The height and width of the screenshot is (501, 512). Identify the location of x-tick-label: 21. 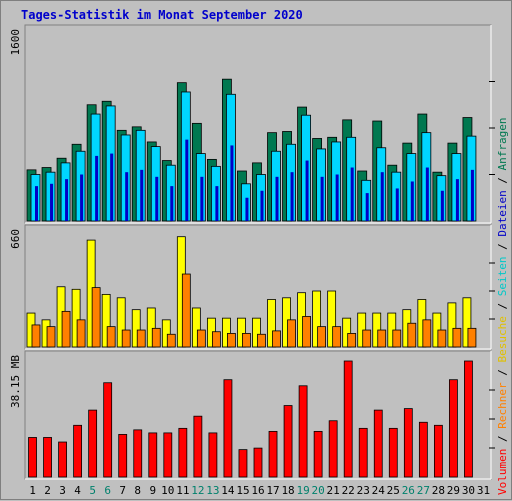
(333, 490).